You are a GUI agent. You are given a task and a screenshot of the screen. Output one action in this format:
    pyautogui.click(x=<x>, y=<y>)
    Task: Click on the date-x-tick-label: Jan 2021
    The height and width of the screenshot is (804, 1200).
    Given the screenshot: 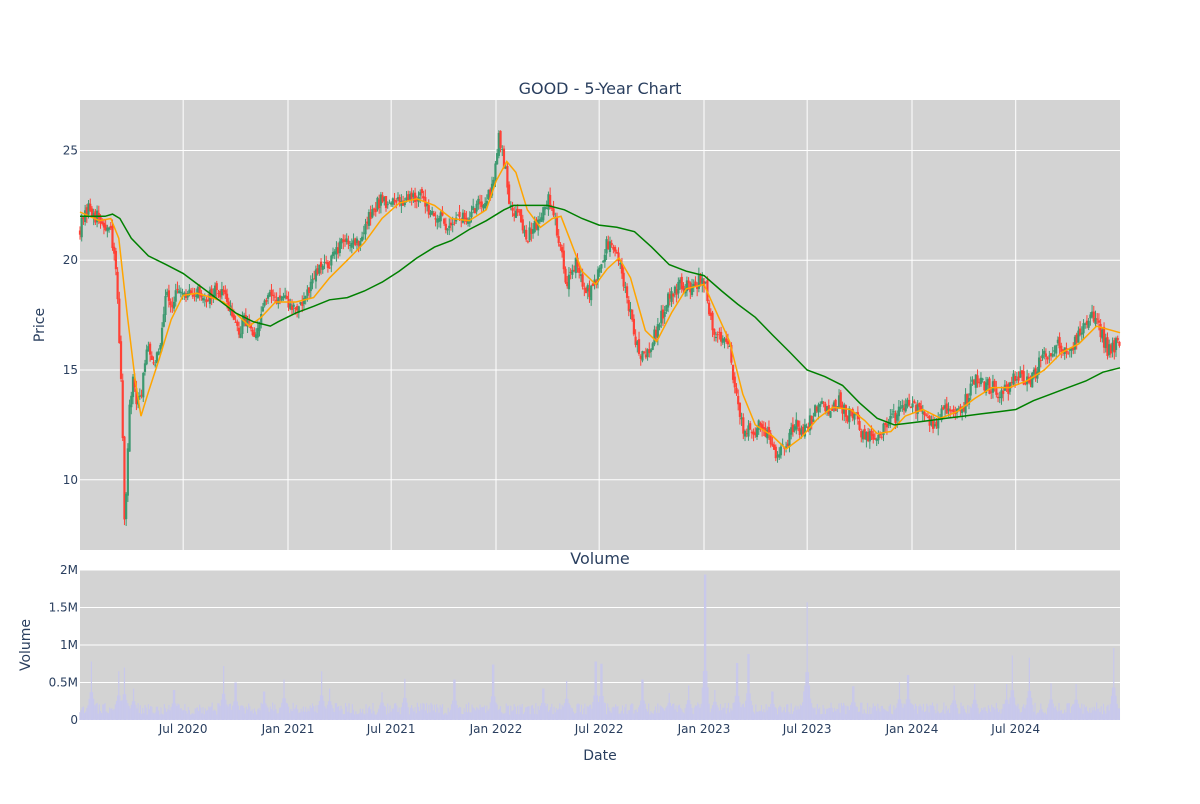 What is the action you would take?
    pyautogui.click(x=288, y=729)
    